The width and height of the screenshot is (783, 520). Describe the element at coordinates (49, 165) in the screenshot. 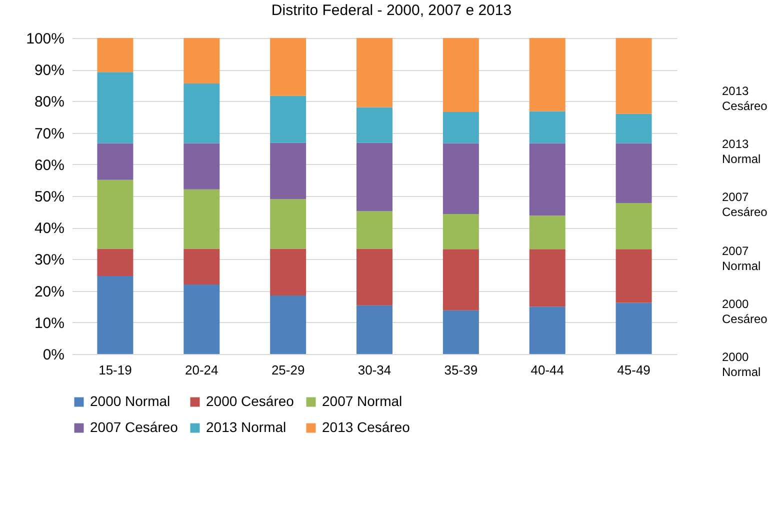

I see `y-tick-label: 60%` at that location.